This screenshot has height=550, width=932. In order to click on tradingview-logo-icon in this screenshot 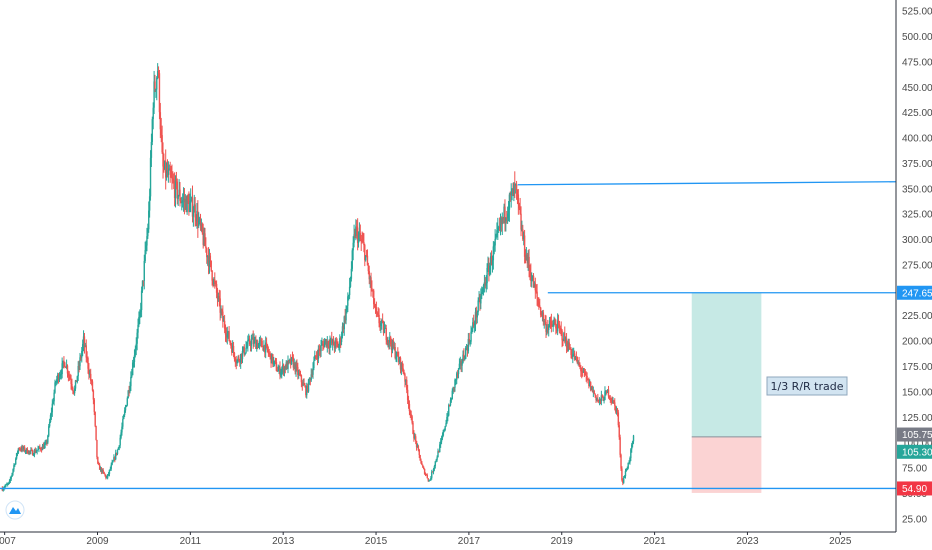, I will do `click(15, 510)`.